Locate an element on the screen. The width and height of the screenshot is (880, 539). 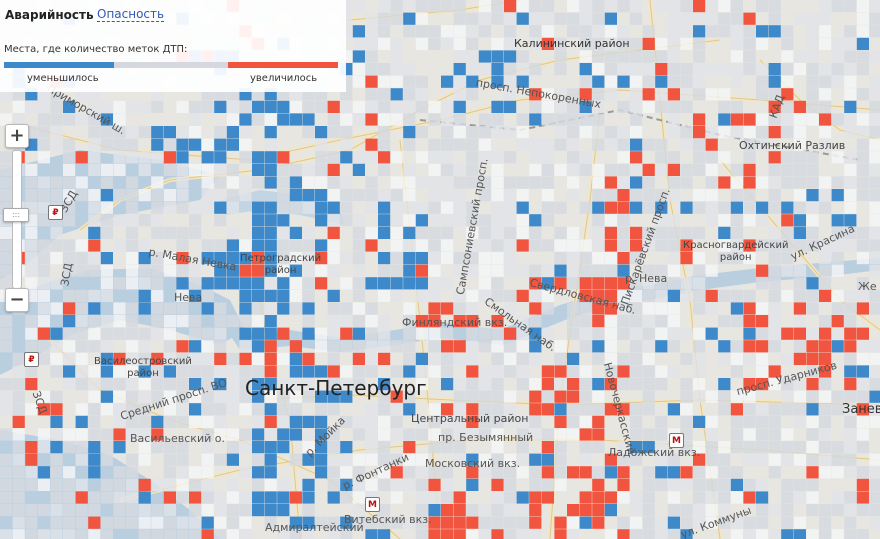
zoom-out-button: − is located at coordinates (17, 300).